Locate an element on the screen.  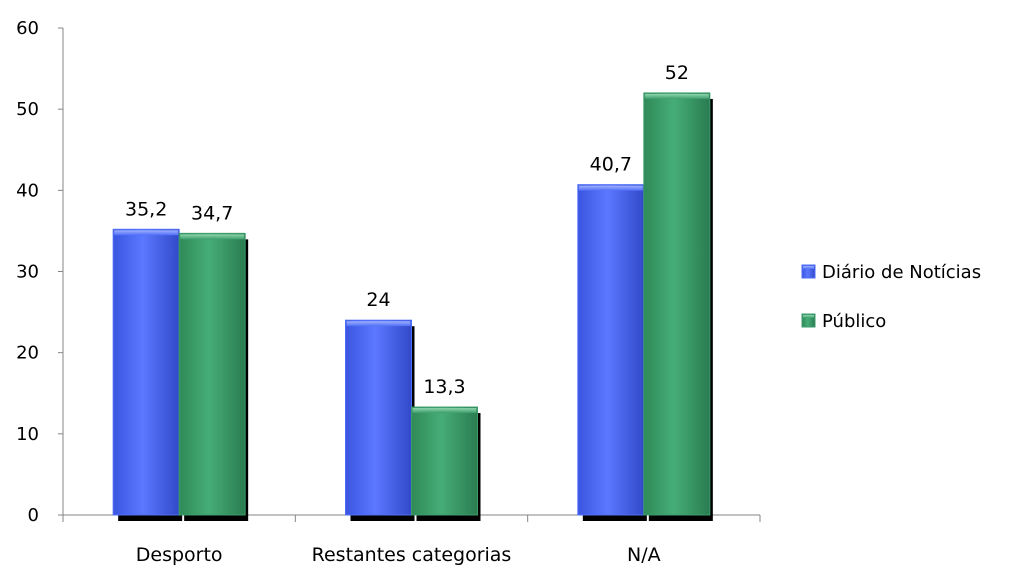
y-tick-label: 60 is located at coordinates (27, 28).